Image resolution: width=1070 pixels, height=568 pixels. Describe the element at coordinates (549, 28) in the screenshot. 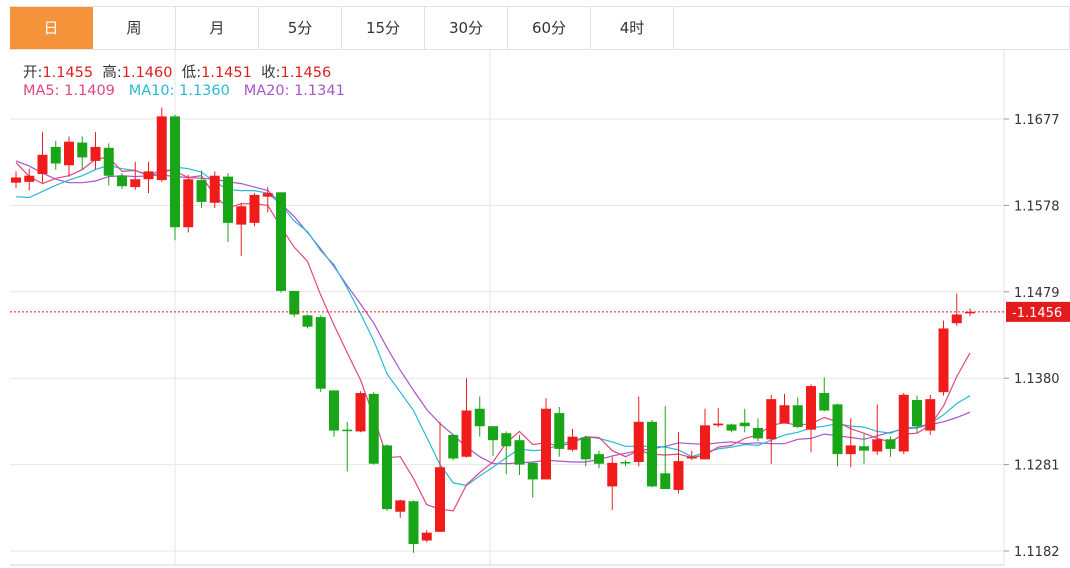

I see `tab-60min: 60分` at that location.